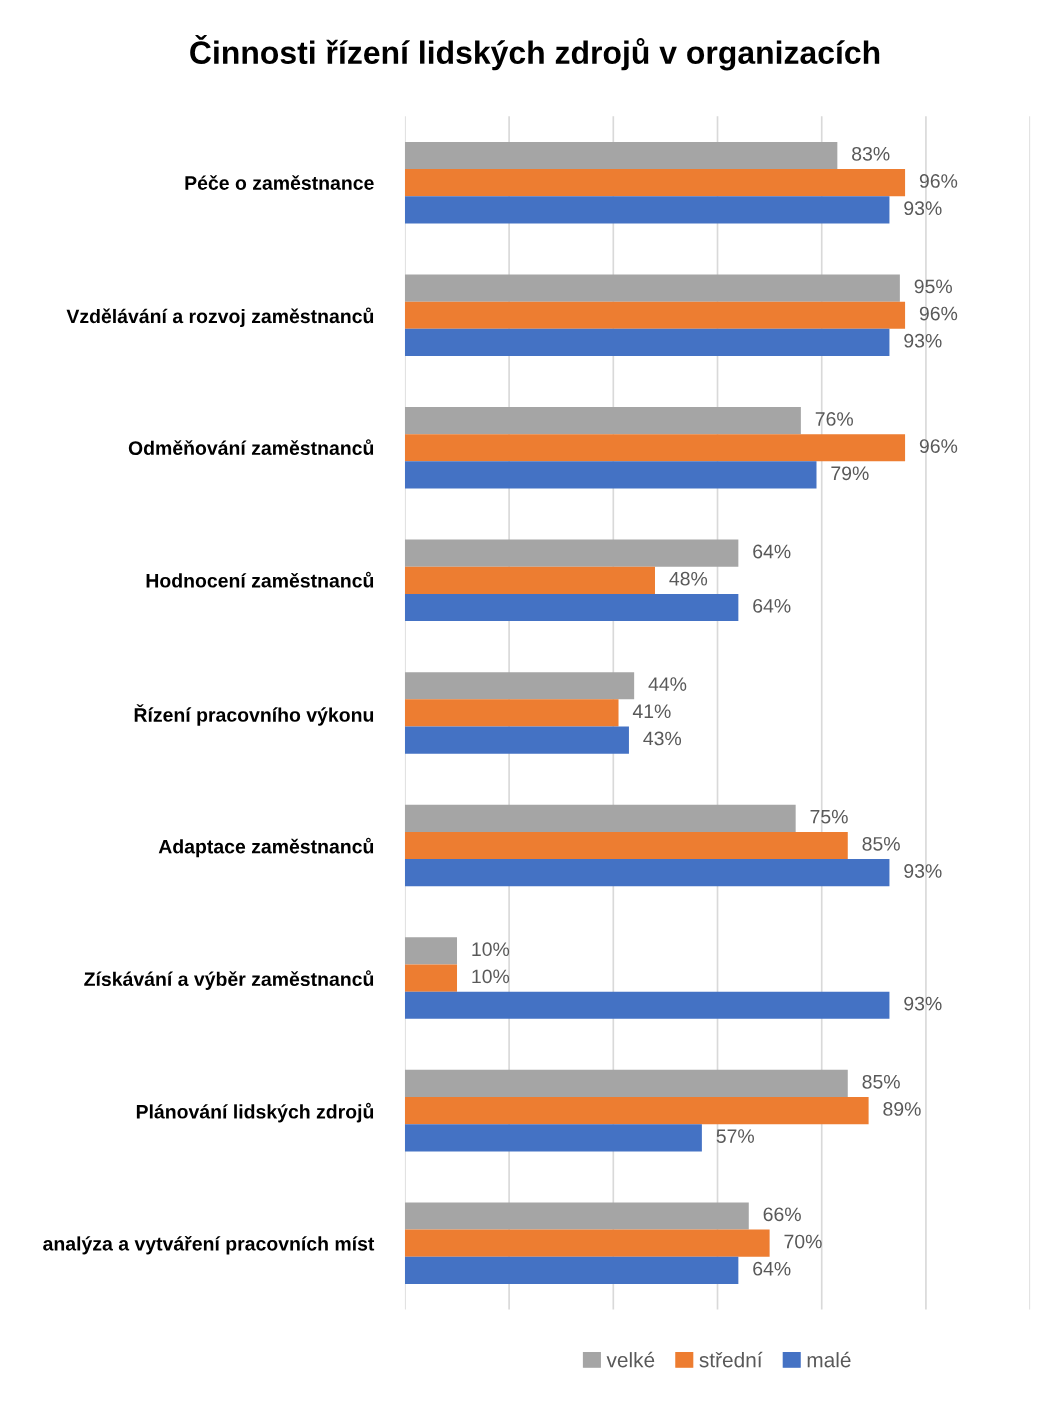 Image resolution: width=1049 pixels, height=1402 pixels. Describe the element at coordinates (209, 1245) in the screenshot. I see `y-tick-label: analýza a vytváření pracovních míst` at that location.